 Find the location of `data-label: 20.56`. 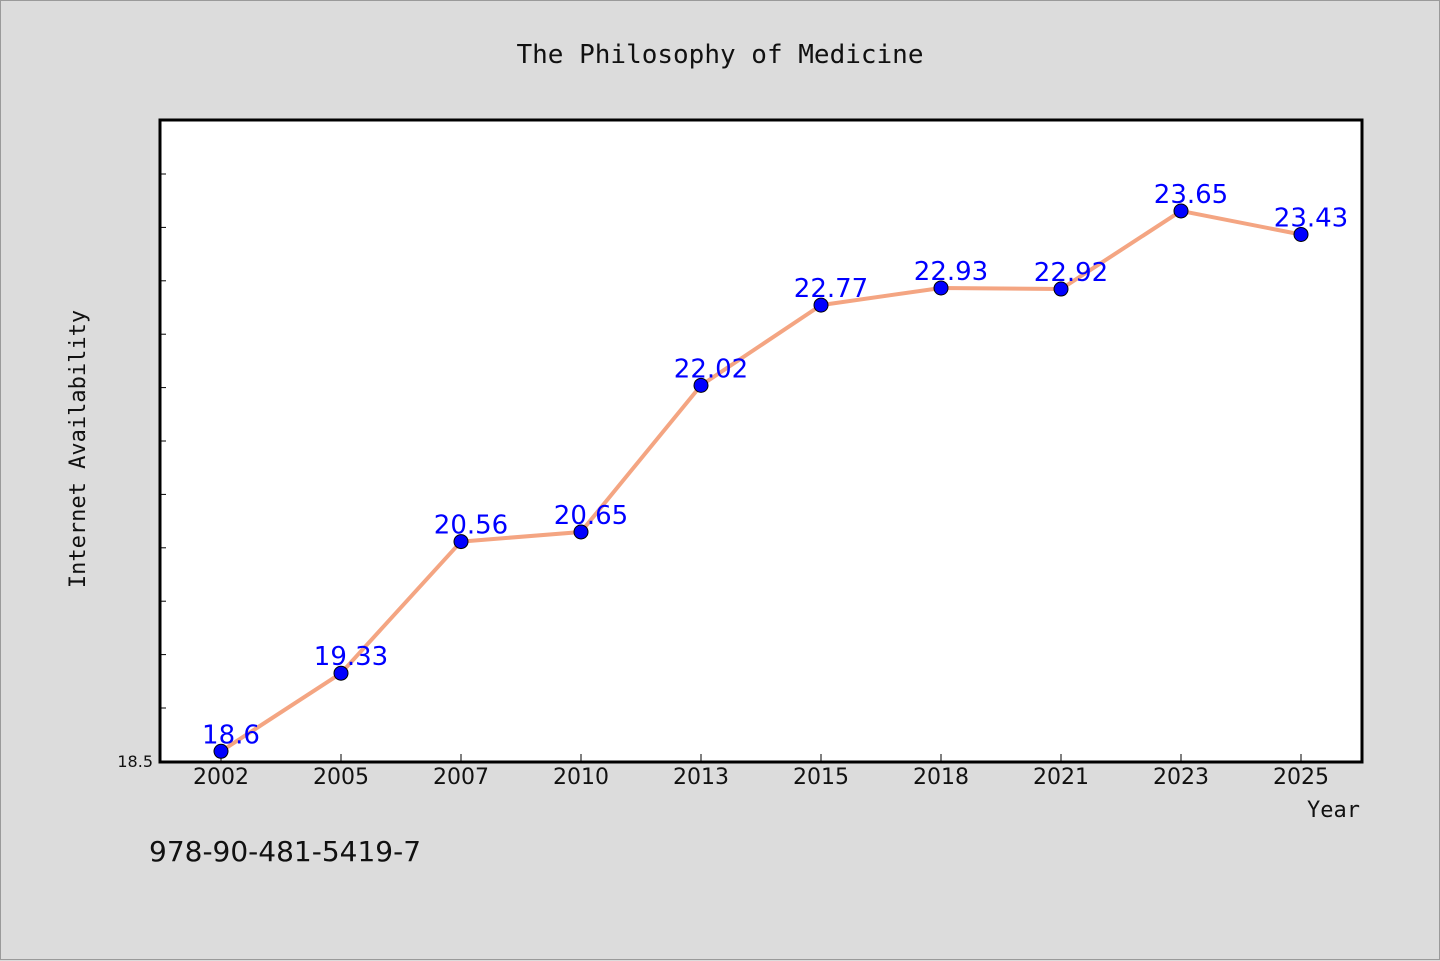

data-label: 20.56 is located at coordinates (471, 526).